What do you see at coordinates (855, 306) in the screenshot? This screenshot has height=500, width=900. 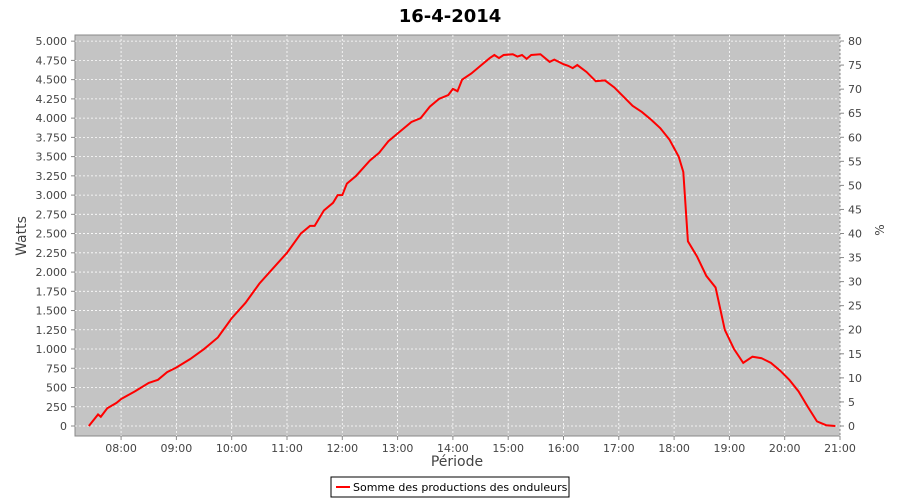 I see `y2-tick-label: 25` at bounding box center [855, 306].